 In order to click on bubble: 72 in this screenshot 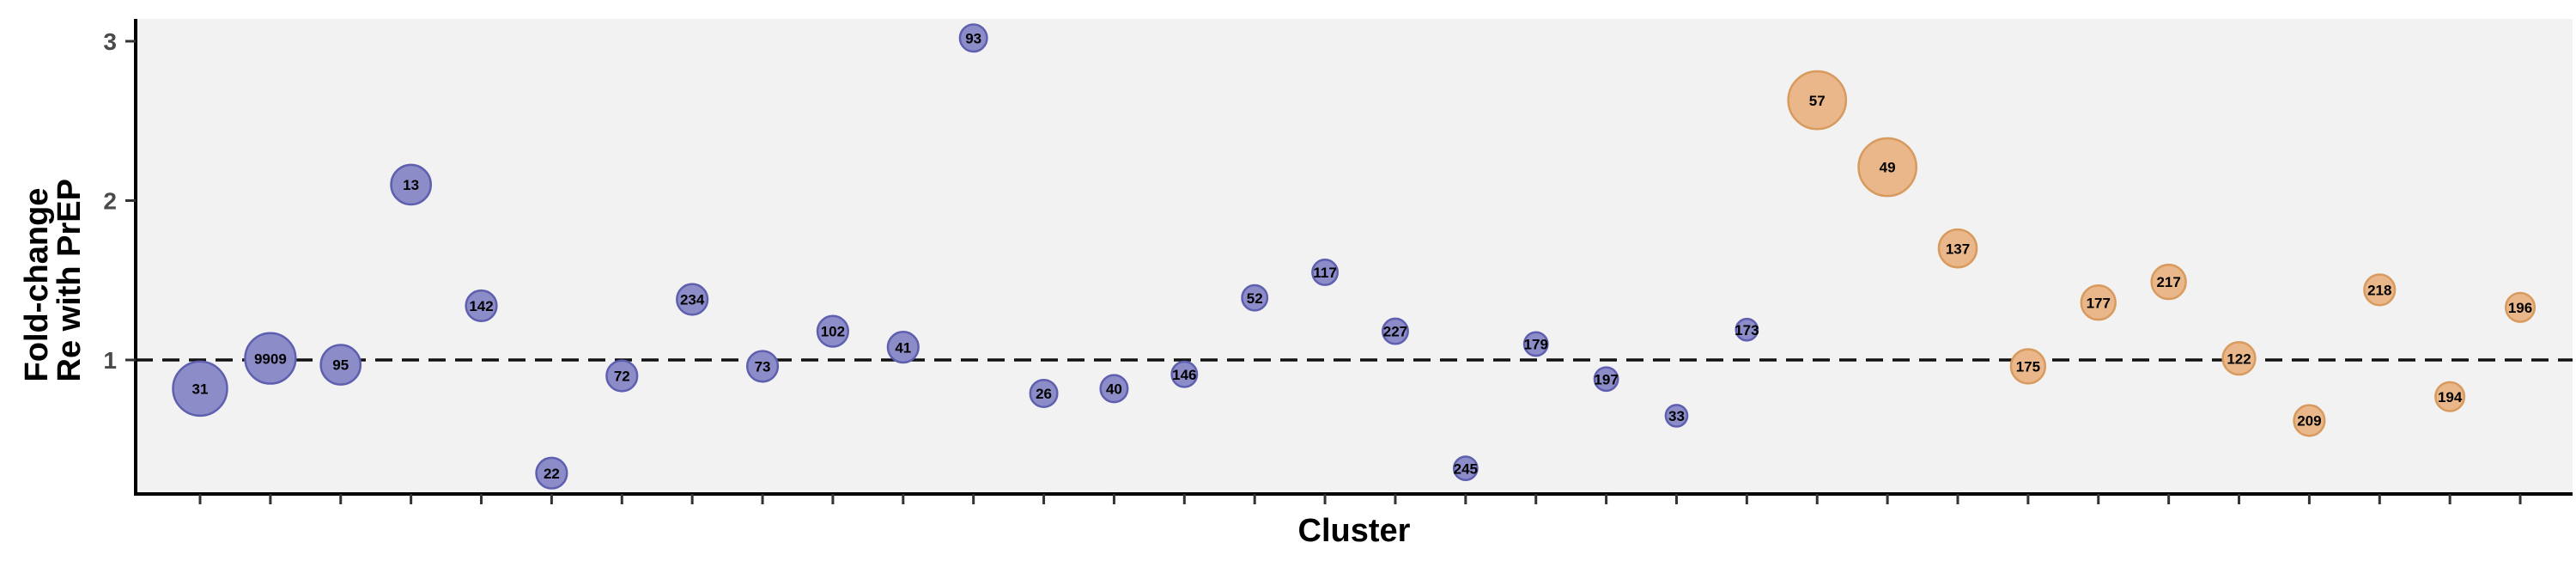, I will do `click(622, 376)`.